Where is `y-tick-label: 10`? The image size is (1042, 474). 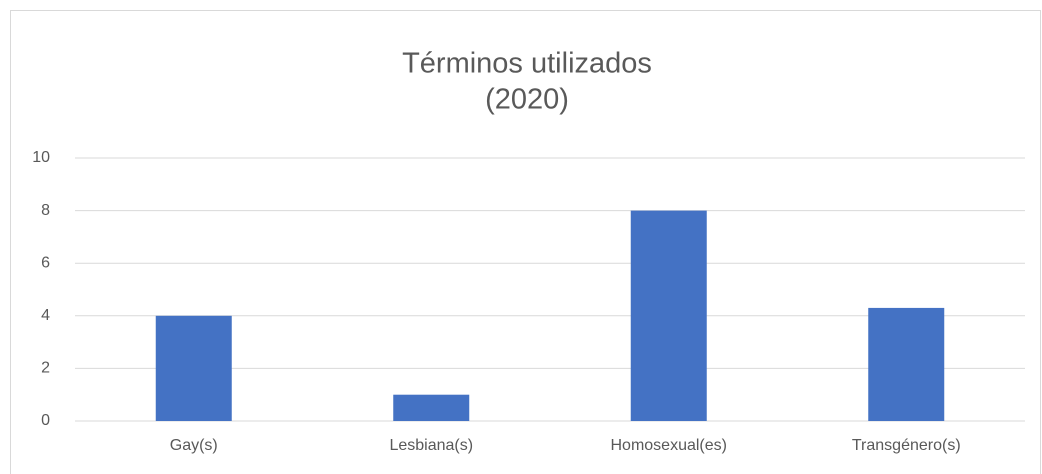 y-tick-label: 10 is located at coordinates (41, 157).